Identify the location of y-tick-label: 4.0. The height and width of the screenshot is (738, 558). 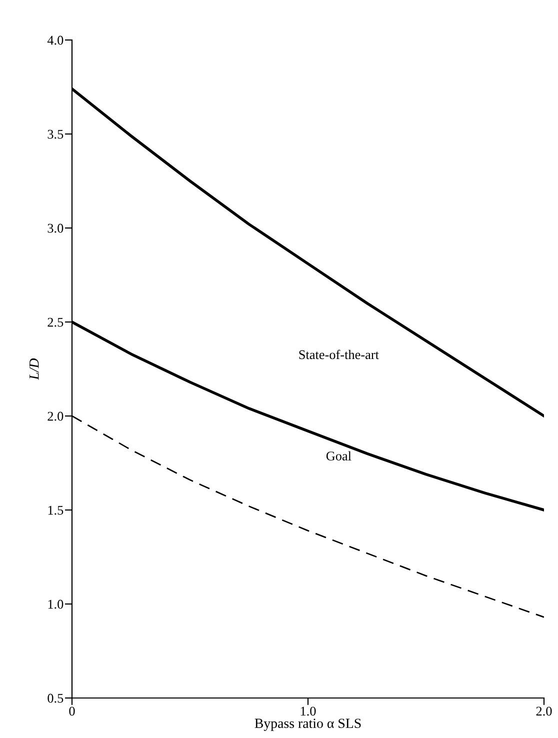
(55, 40).